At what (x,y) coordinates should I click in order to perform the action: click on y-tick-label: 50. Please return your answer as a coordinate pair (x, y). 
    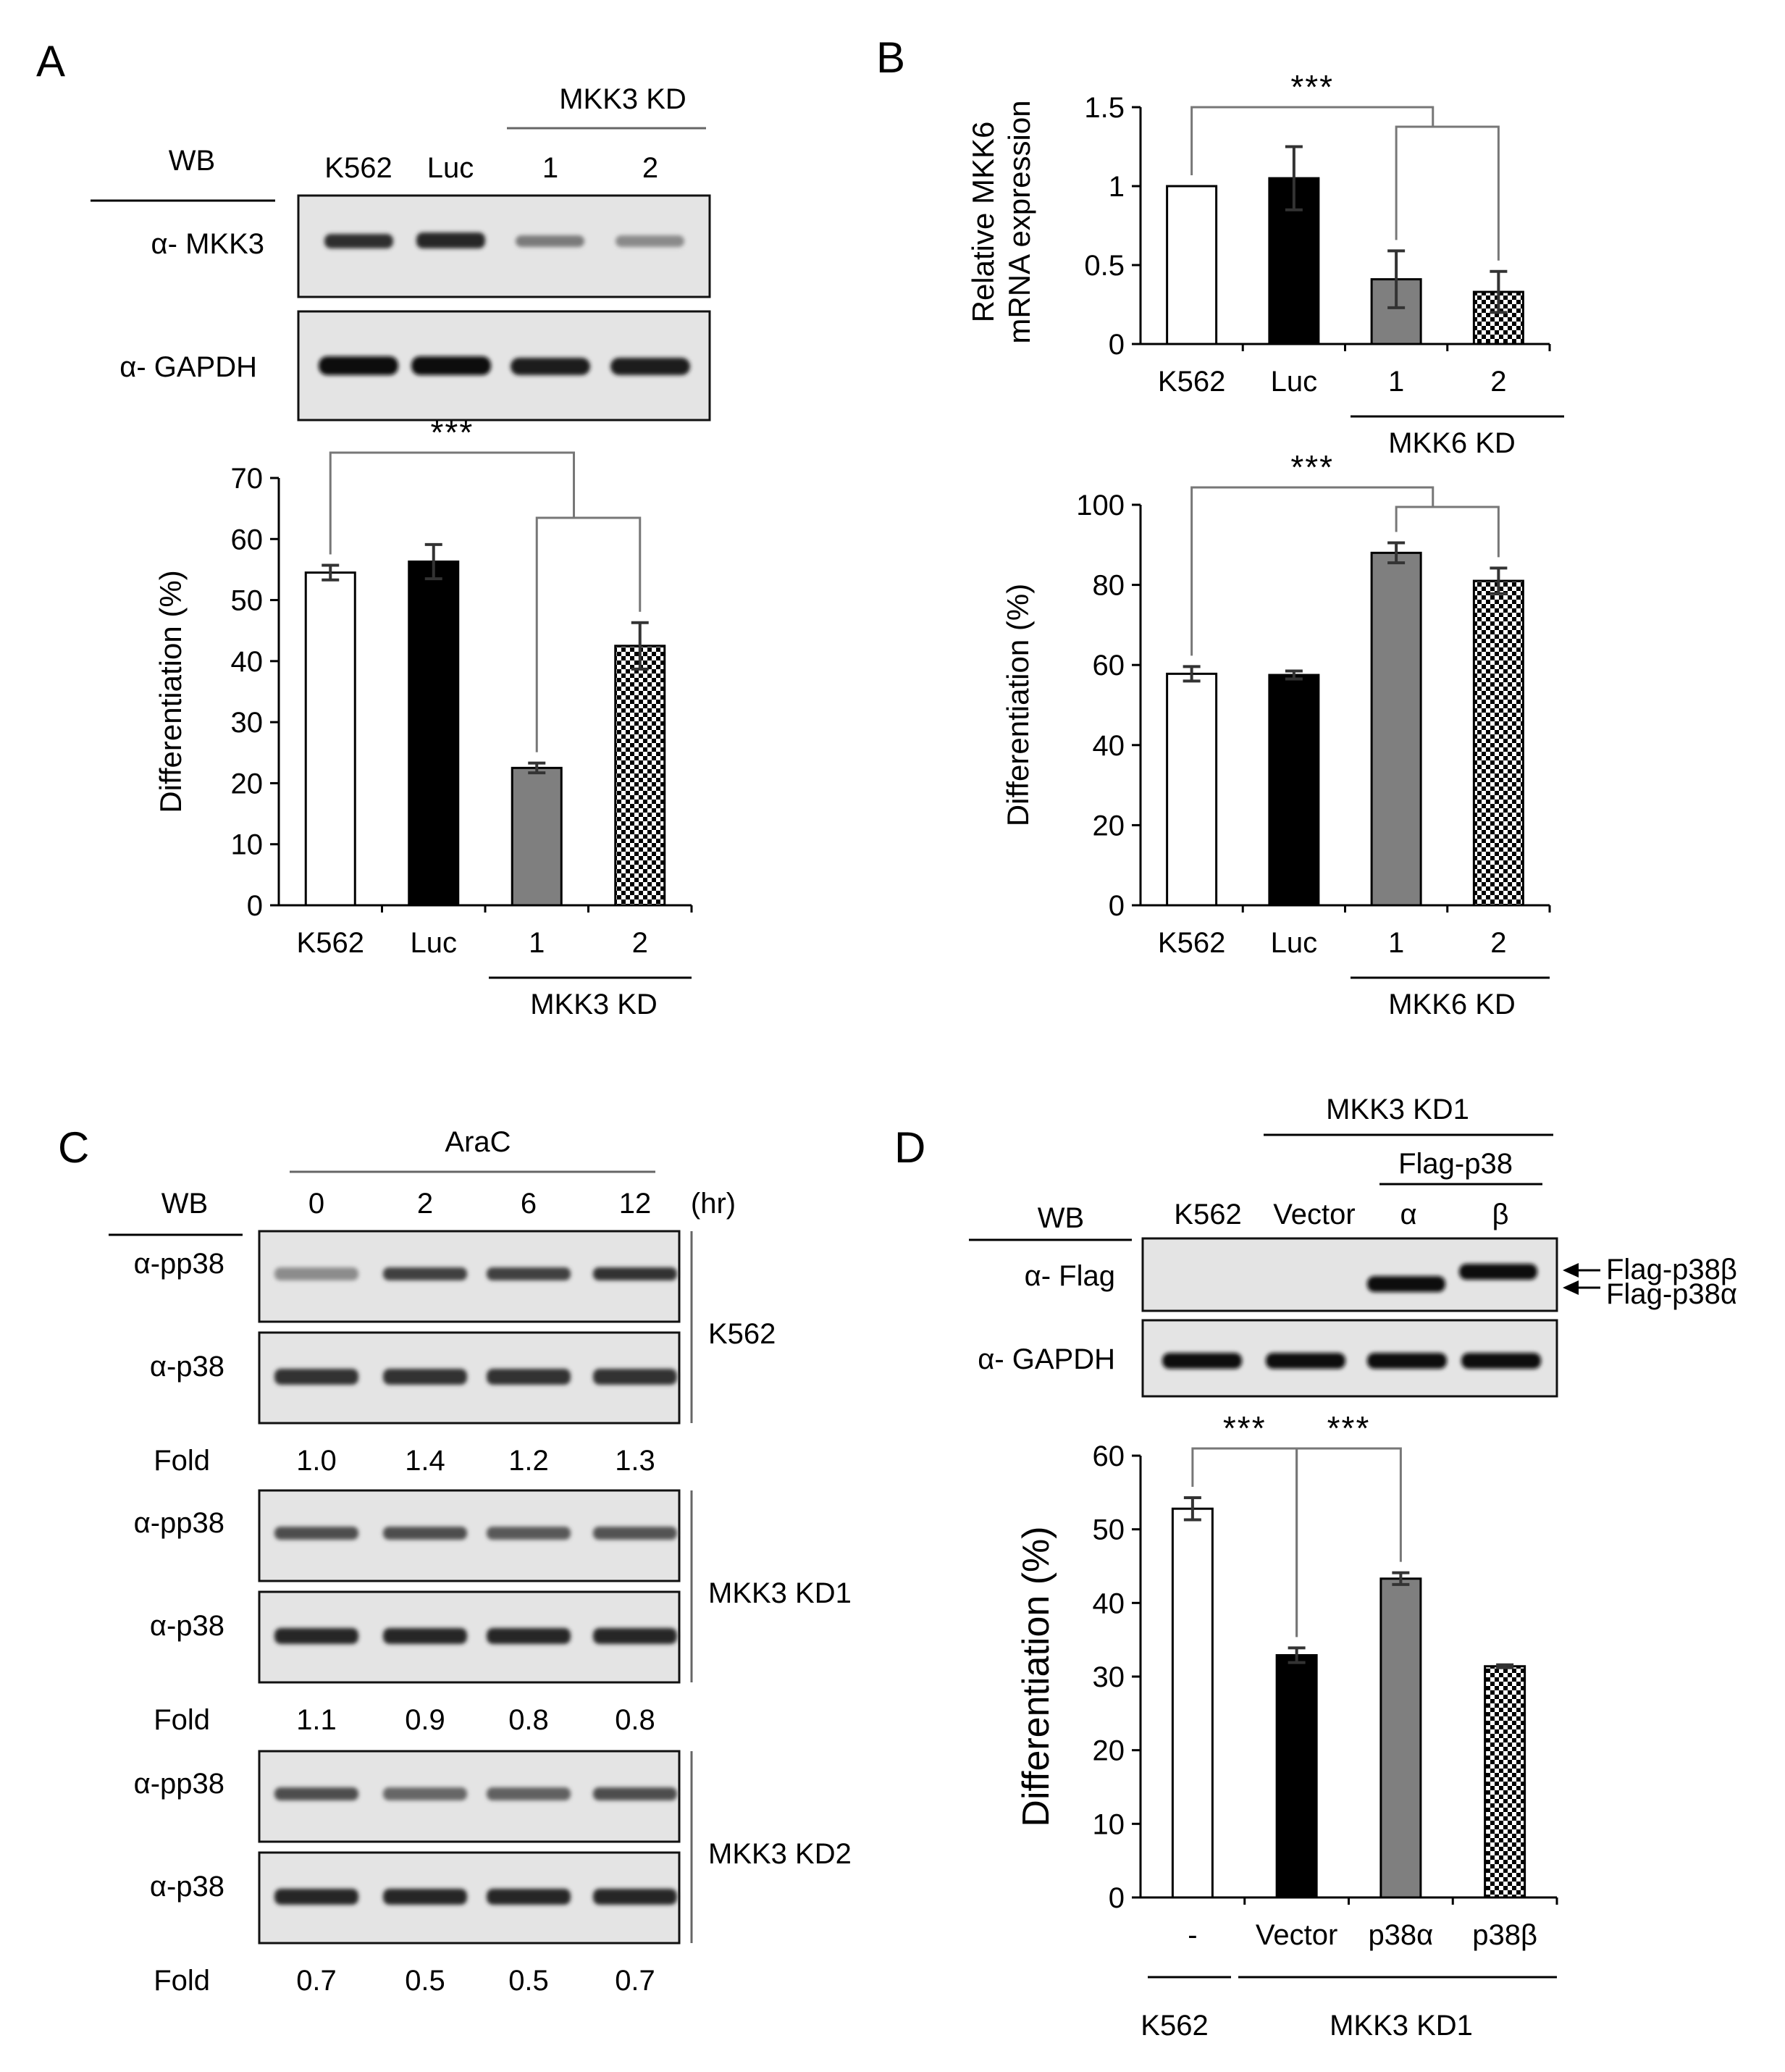
    Looking at the image, I should click on (247, 601).